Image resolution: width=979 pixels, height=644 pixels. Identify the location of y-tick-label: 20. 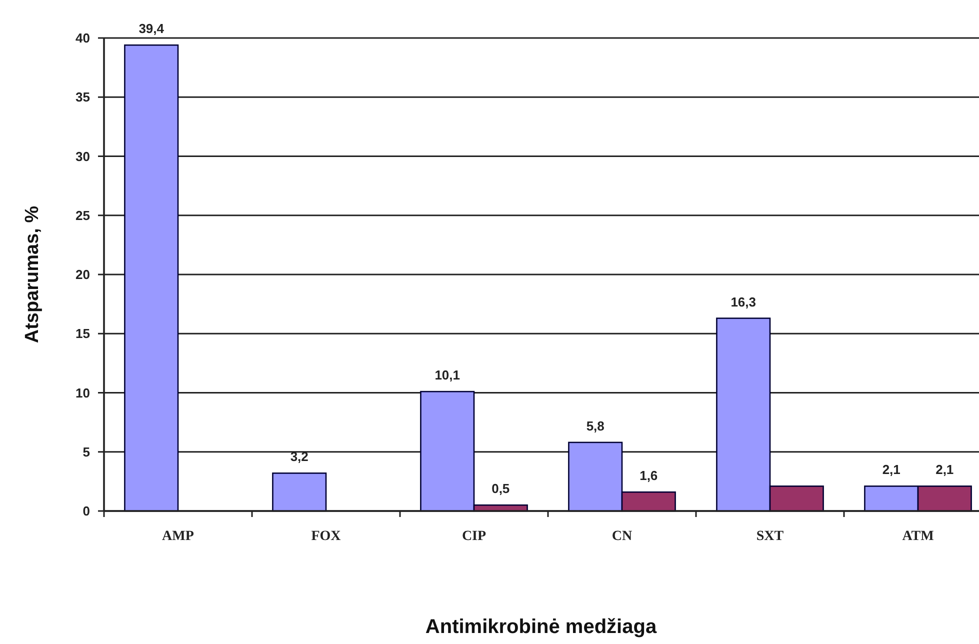
(83, 274).